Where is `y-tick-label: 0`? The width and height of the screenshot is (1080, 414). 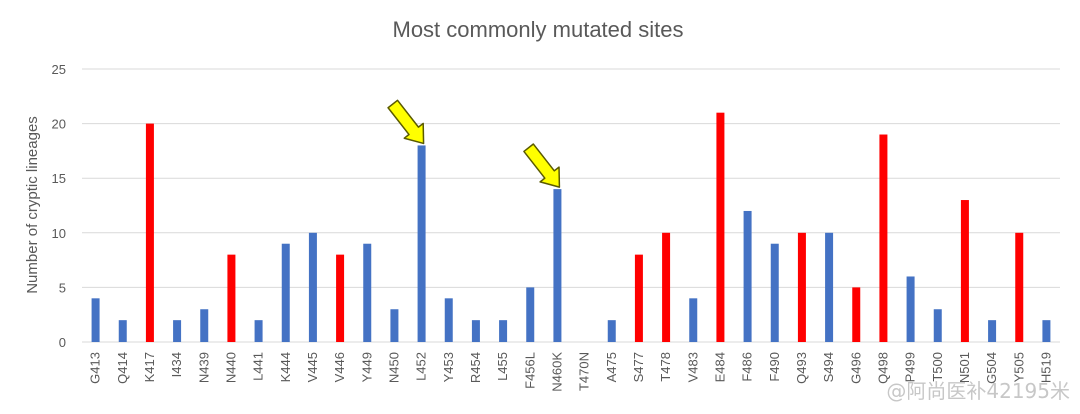
y-tick-label: 0 is located at coordinates (62, 342).